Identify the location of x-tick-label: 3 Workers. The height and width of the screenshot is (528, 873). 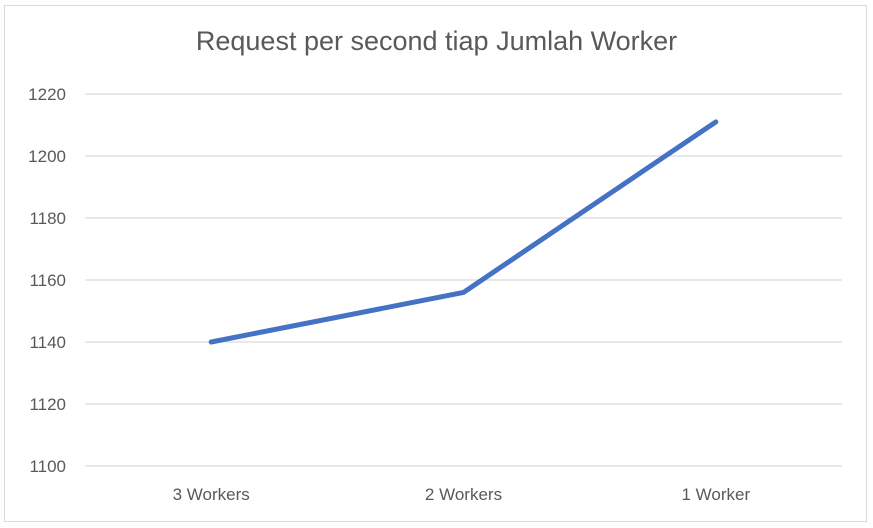
(211, 494).